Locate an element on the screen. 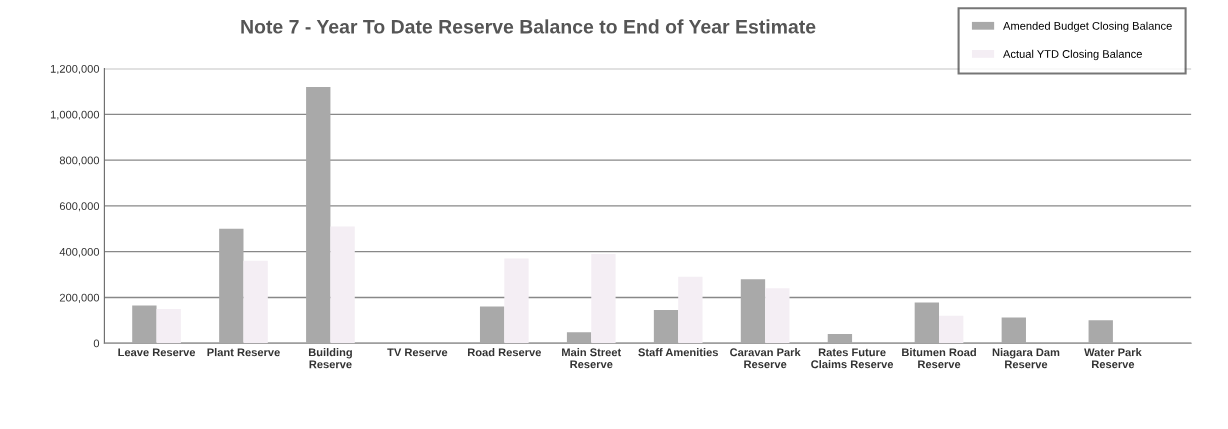 The width and height of the screenshot is (1228, 429). x-tick-label: Niagara Dam Reserve is located at coordinates (1026, 358).